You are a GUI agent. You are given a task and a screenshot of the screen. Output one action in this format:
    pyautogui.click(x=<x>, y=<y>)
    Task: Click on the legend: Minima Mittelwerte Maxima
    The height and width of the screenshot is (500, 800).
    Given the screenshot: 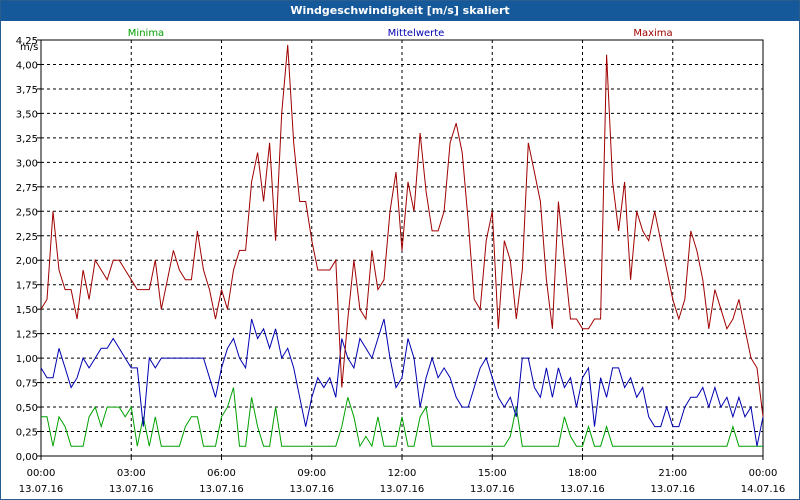 What is the action you would take?
    pyautogui.click(x=400, y=33)
    